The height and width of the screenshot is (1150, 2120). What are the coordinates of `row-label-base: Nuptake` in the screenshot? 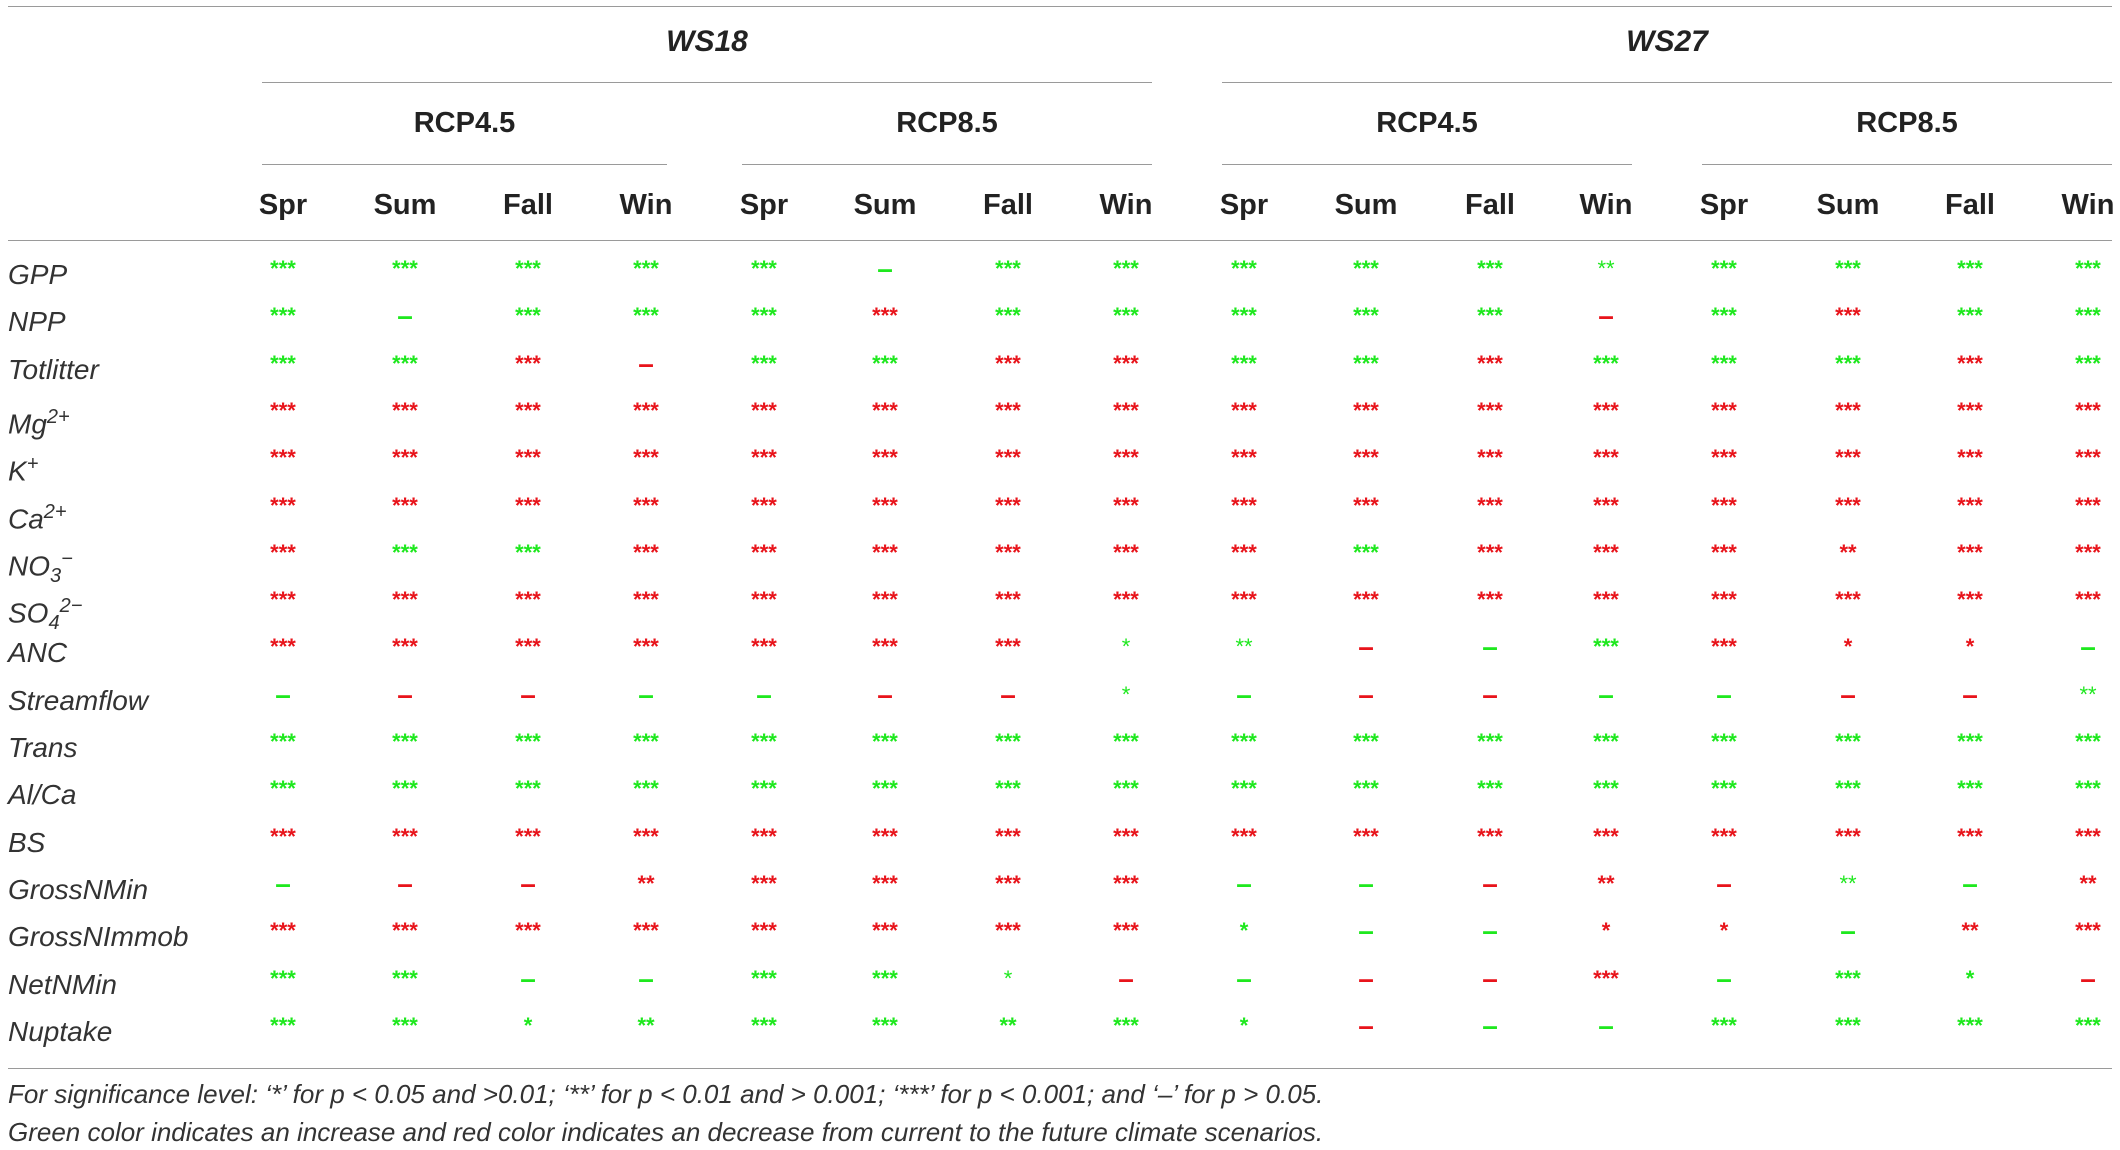 It's located at (60, 1031).